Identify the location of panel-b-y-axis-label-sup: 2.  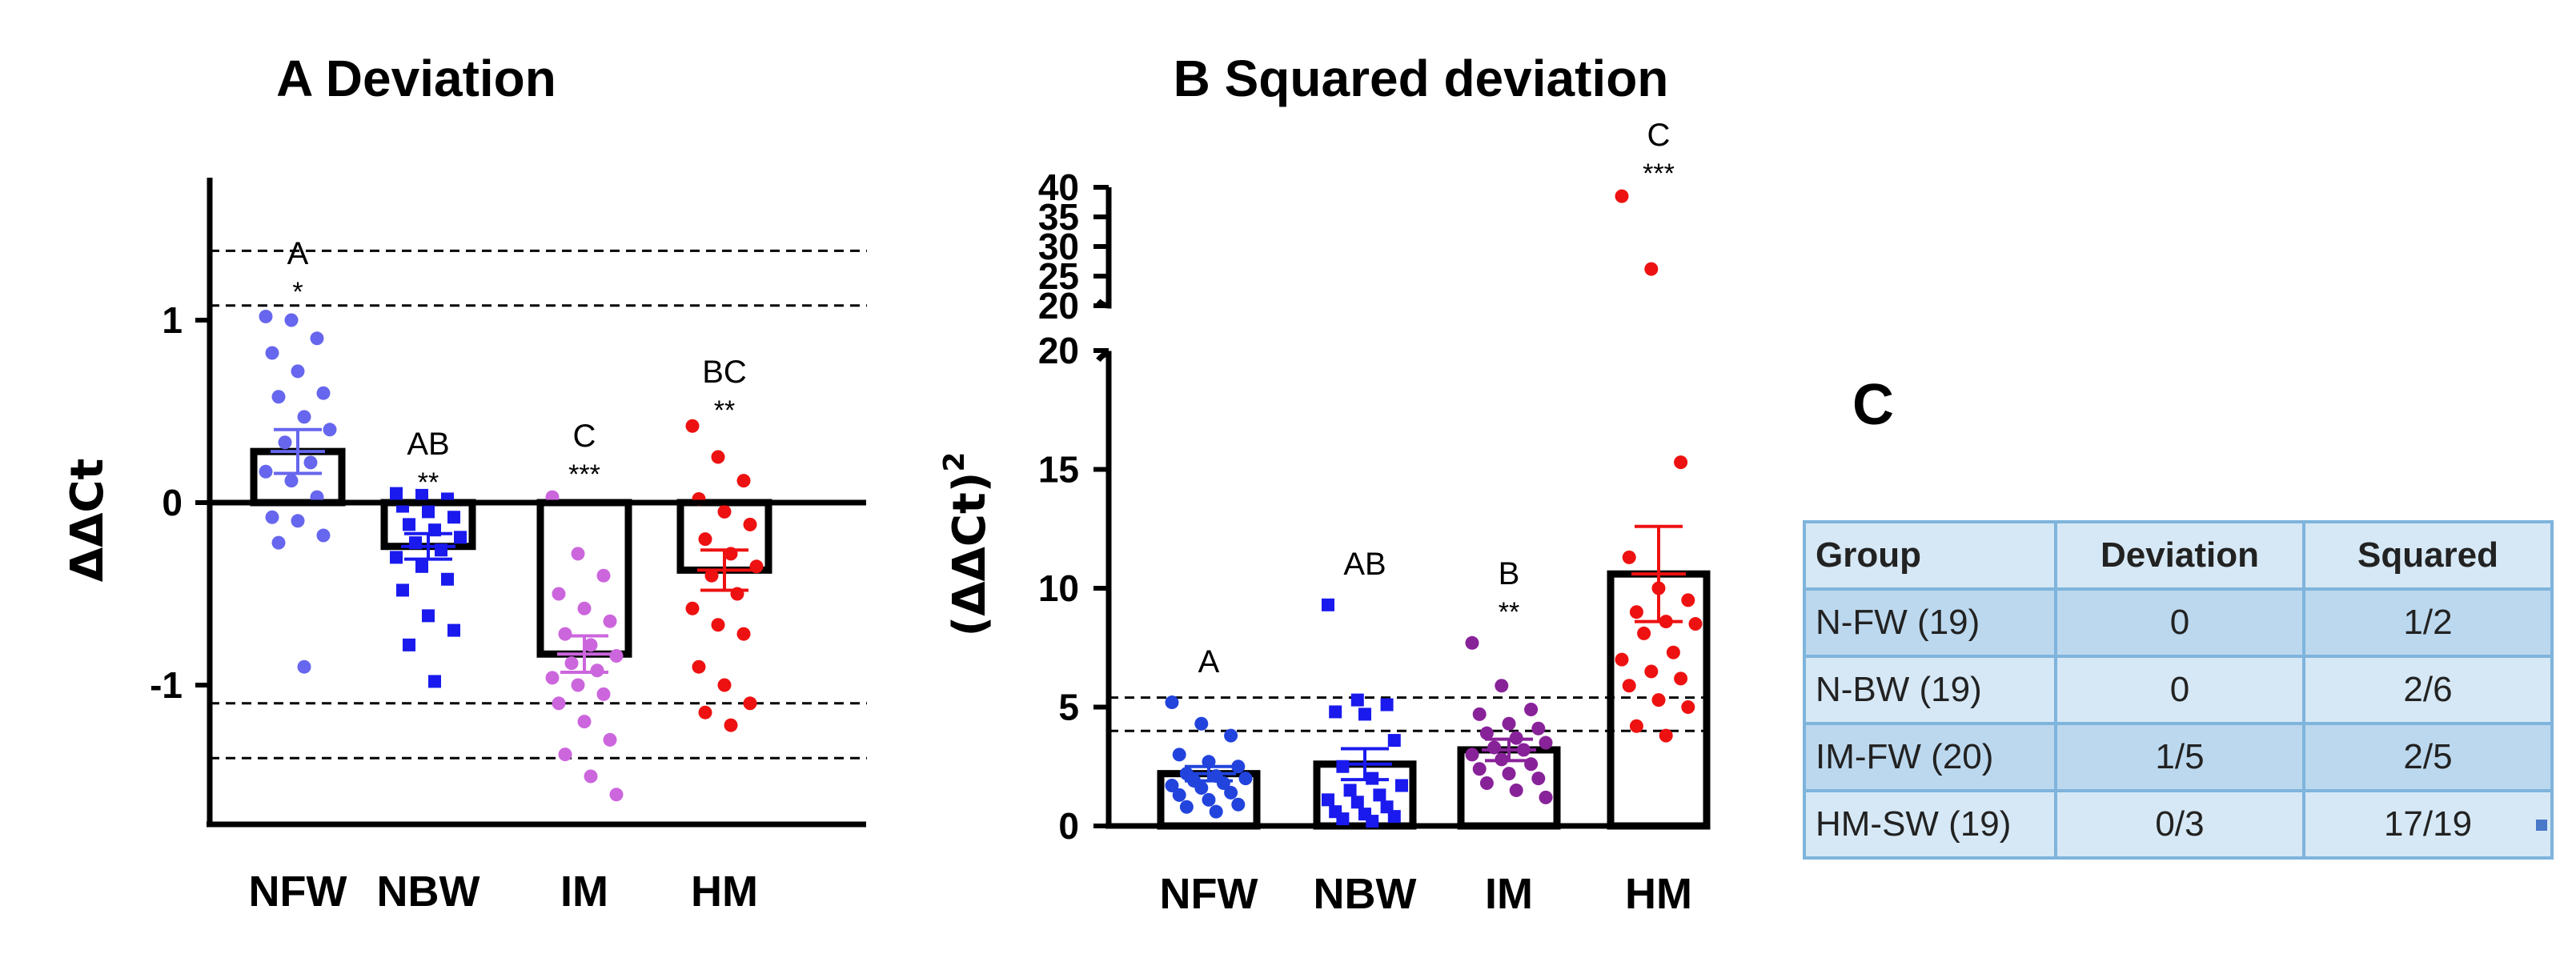
(955, 462).